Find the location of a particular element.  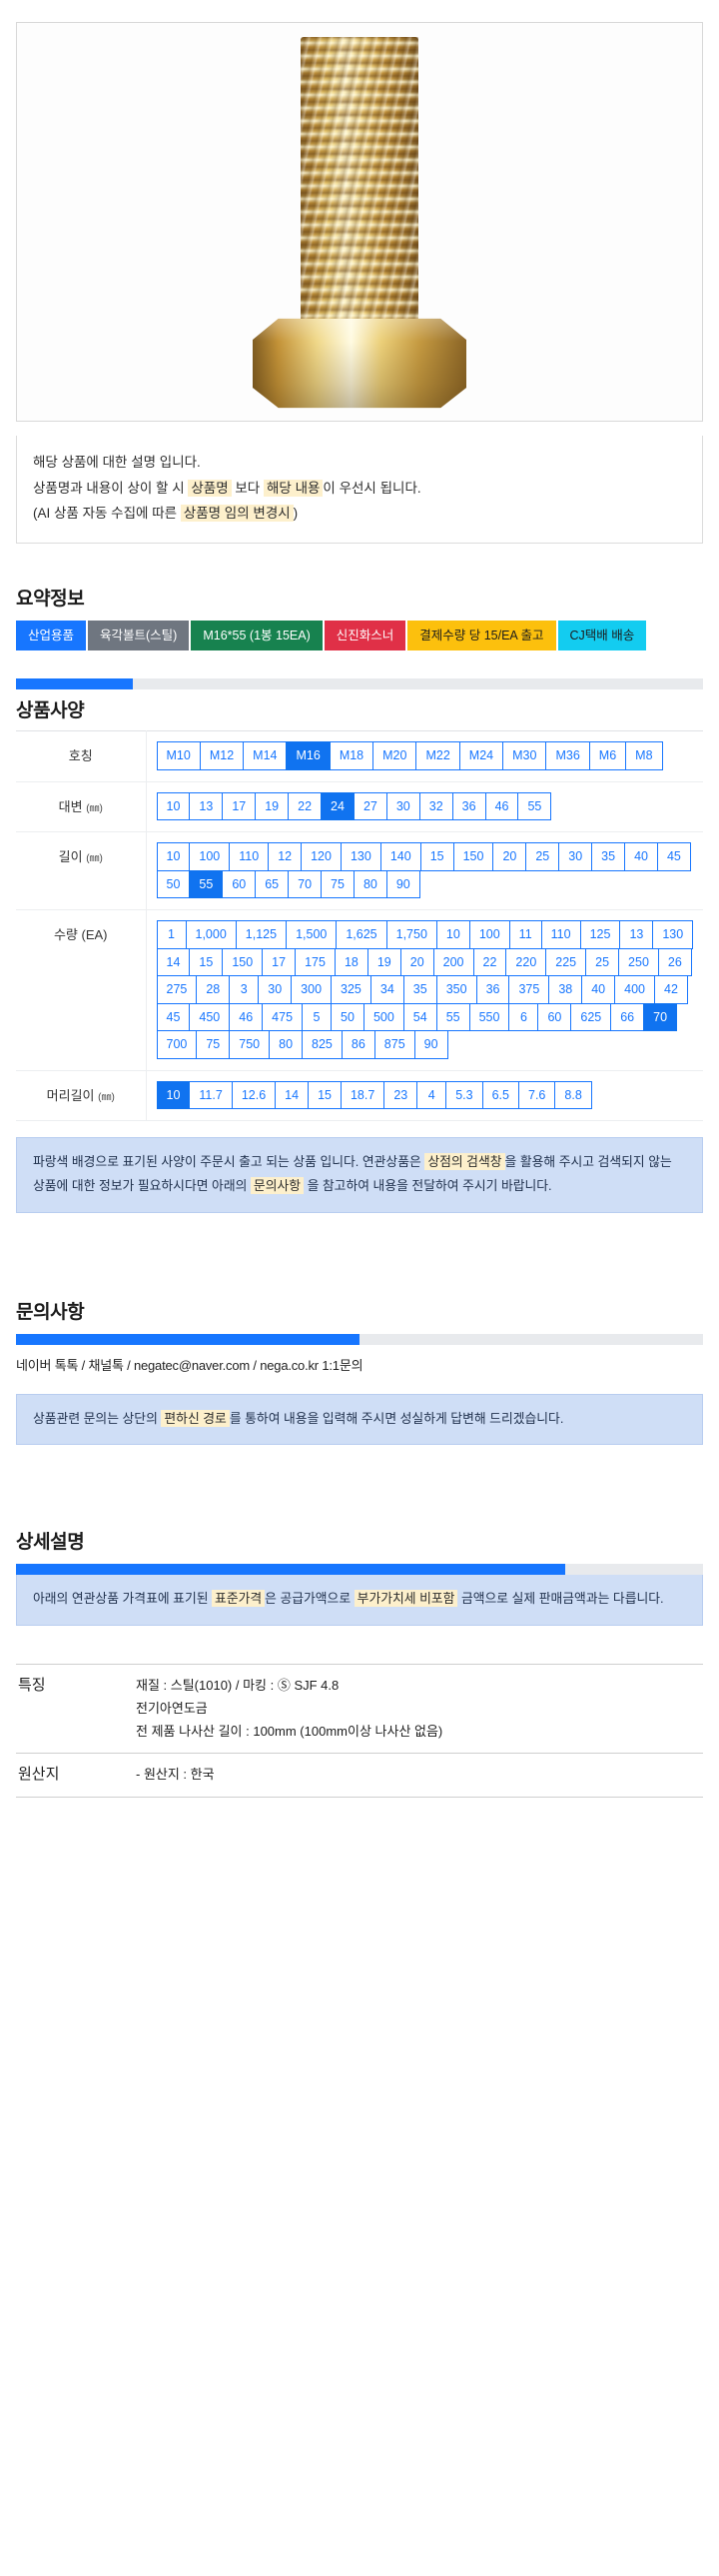

spec-chip: M20 is located at coordinates (394, 755).